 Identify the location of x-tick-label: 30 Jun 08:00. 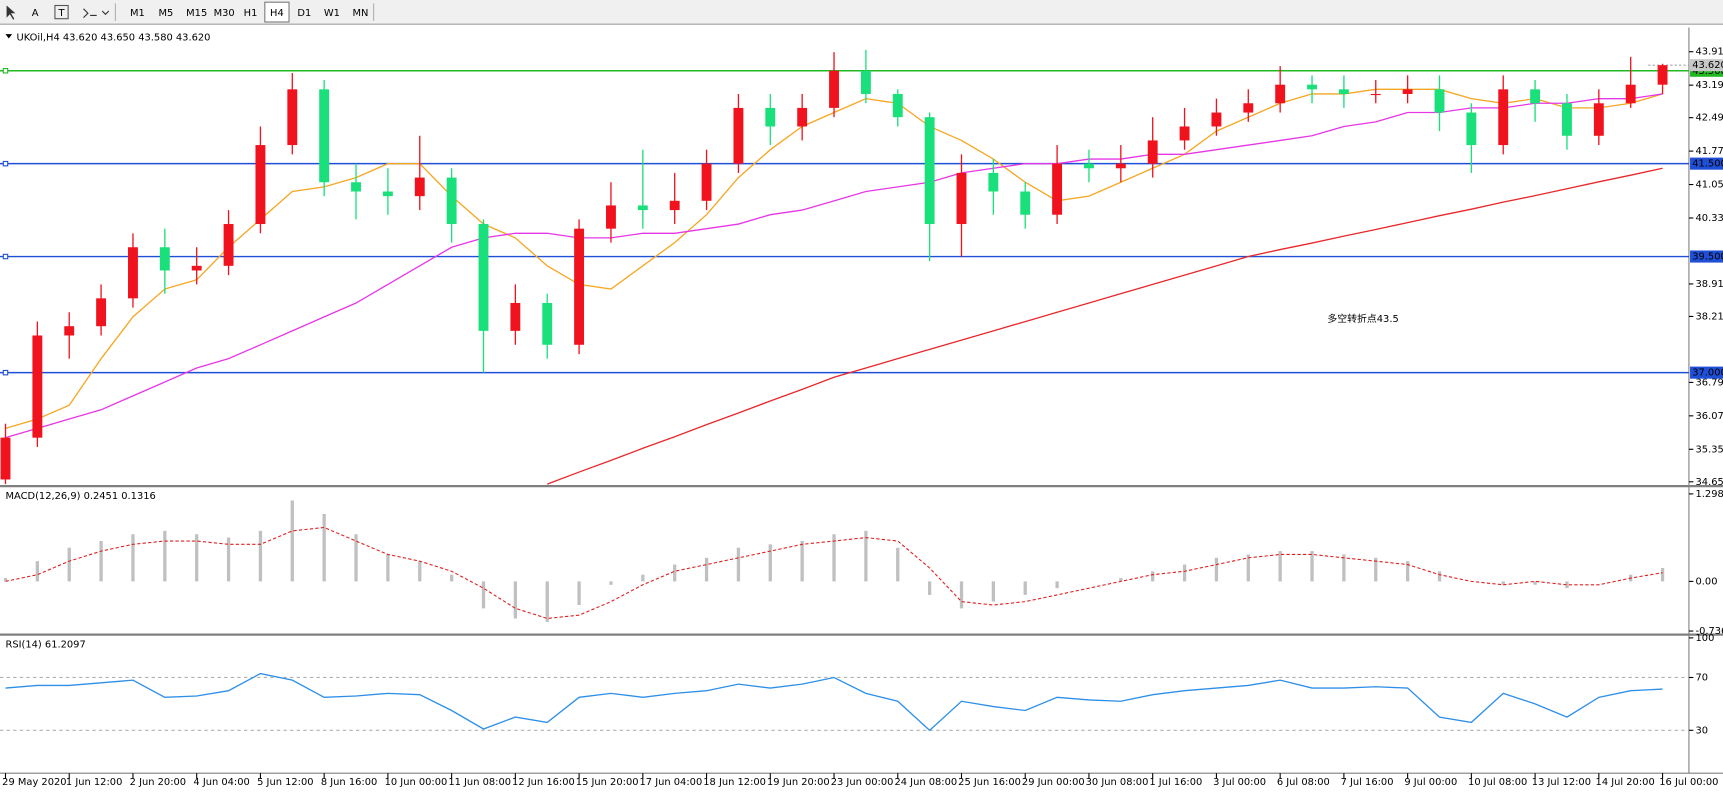
(1117, 782).